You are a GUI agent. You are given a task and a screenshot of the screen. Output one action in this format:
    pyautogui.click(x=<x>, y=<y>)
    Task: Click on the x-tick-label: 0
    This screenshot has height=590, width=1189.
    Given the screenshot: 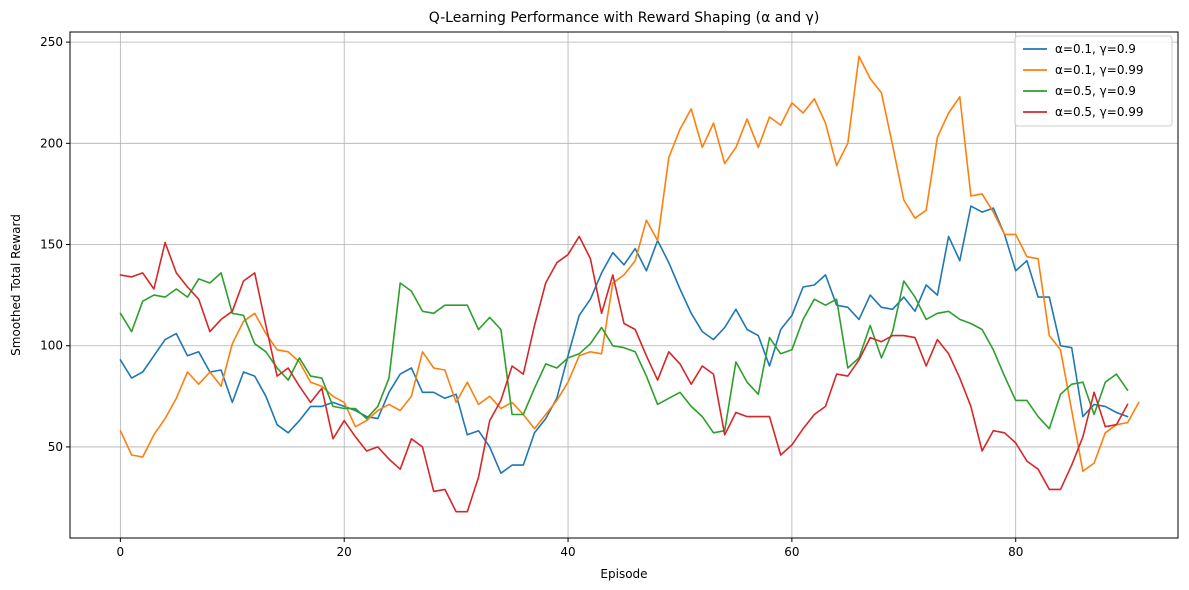 What is the action you would take?
    pyautogui.click(x=121, y=552)
    